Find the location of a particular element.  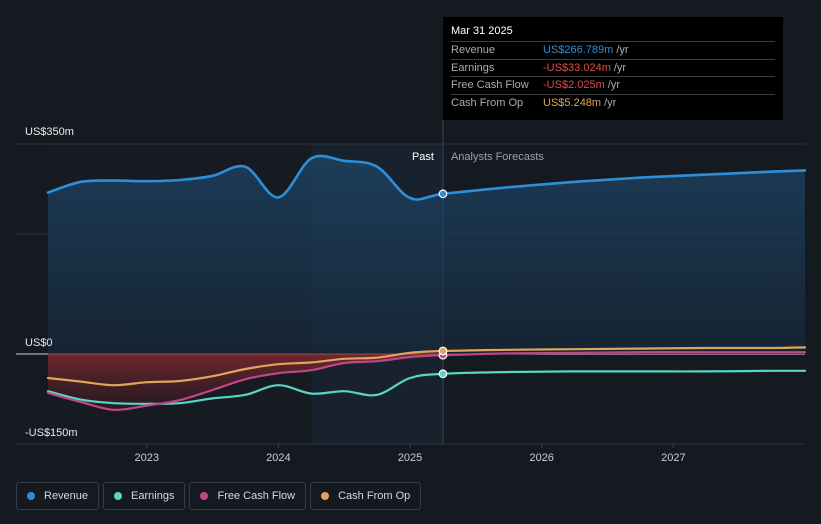

legend-item-revenue: Revenue is located at coordinates (58, 496).